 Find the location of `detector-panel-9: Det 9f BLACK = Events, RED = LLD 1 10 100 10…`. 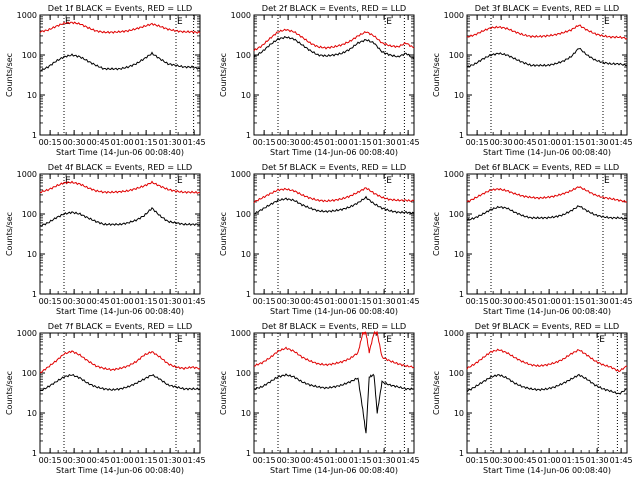

detector-panel-9: Det 9f BLACK = Events, RED = LLD 1 10 100 10… is located at coordinates (532, 398).